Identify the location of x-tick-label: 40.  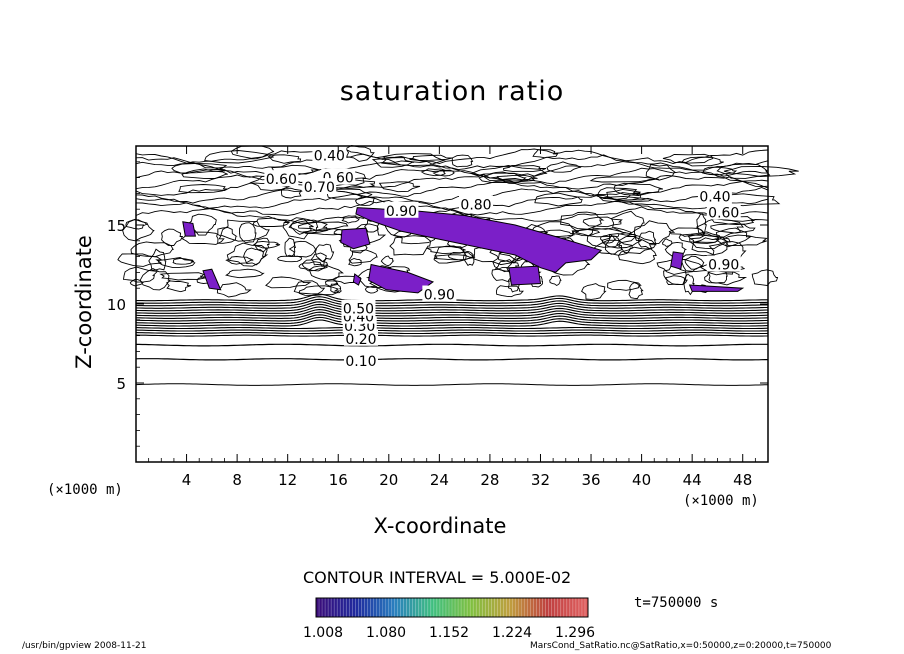
(641, 480).